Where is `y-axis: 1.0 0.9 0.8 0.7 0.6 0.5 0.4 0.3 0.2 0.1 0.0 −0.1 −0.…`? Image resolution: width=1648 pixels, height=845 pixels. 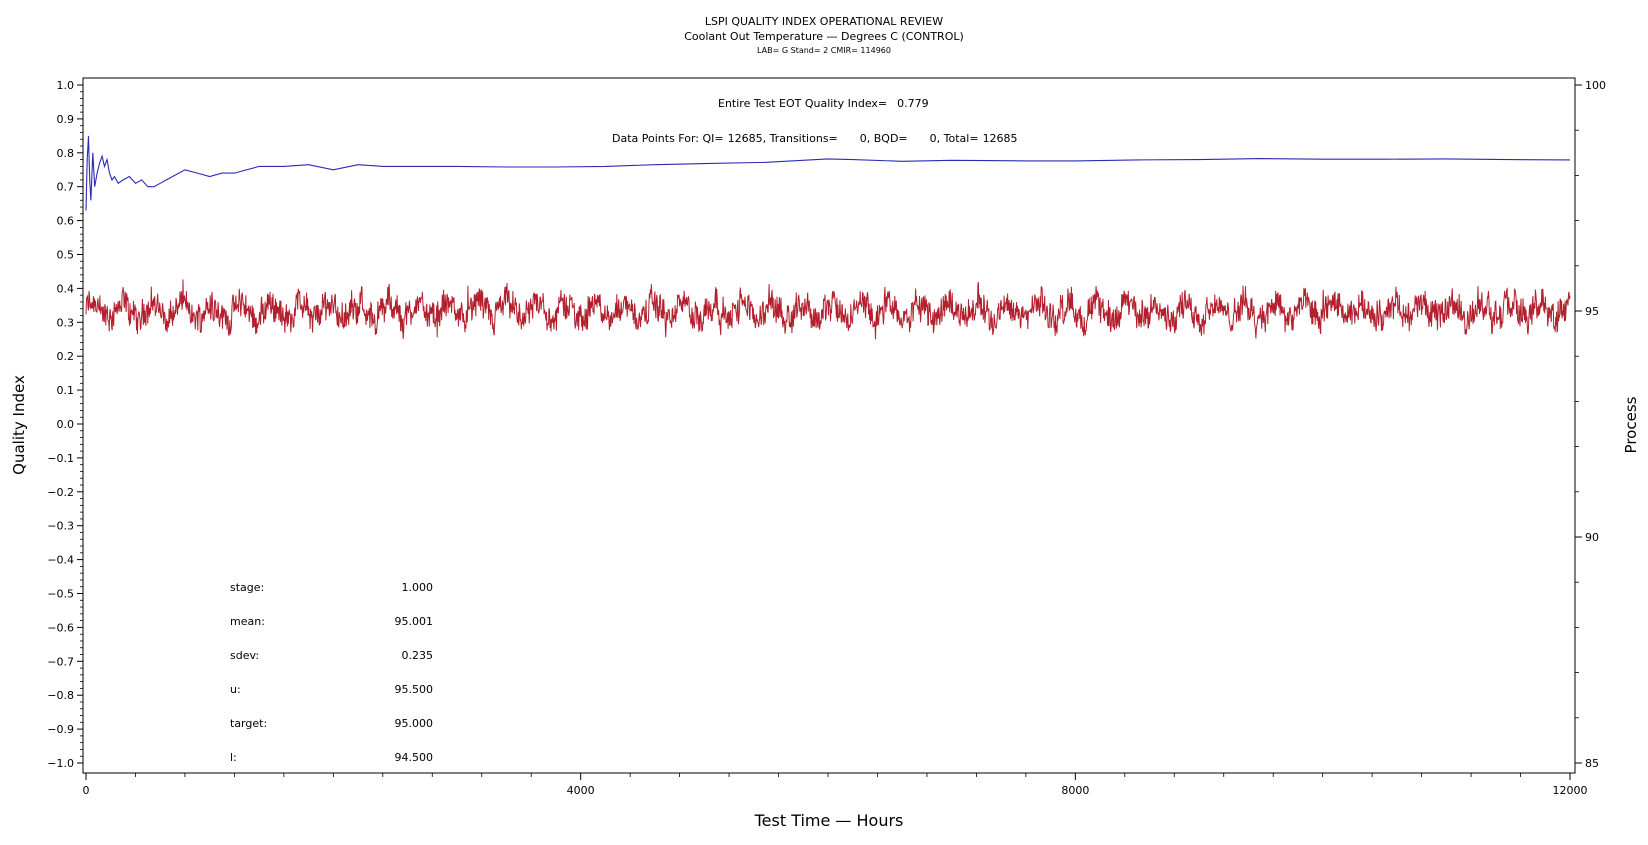
y-axis: 1.0 0.9 0.8 0.7 0.6 0.5 0.4 0.3 0.2 0.1 0.0 −0.1 −0.… is located at coordinates (65, 424).